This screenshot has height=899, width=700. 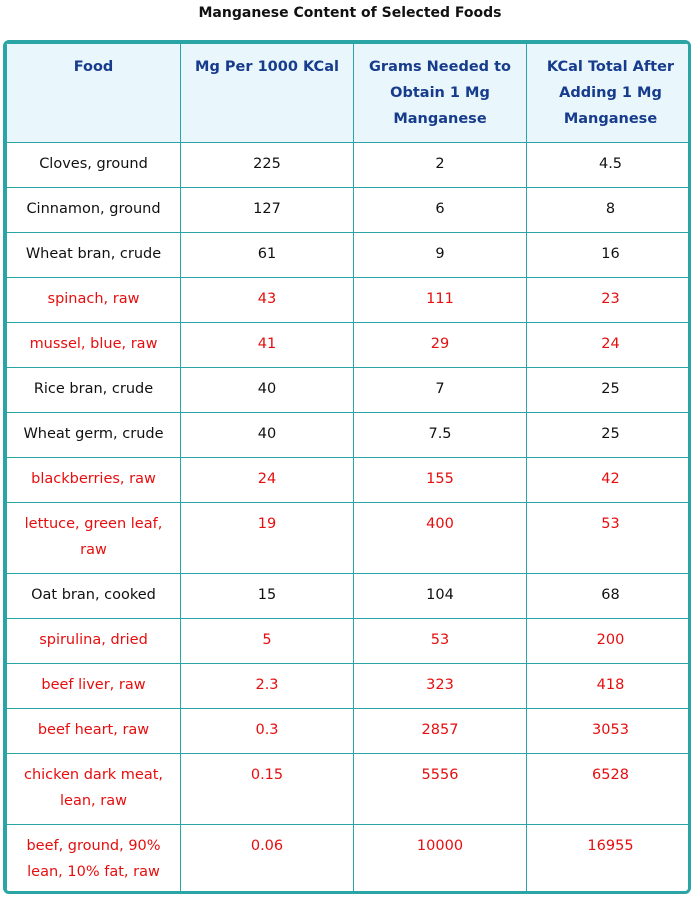 I want to click on table-row: chicken dark meat, lean, raw 0.15 5556 6528, so click(x=347, y=789).